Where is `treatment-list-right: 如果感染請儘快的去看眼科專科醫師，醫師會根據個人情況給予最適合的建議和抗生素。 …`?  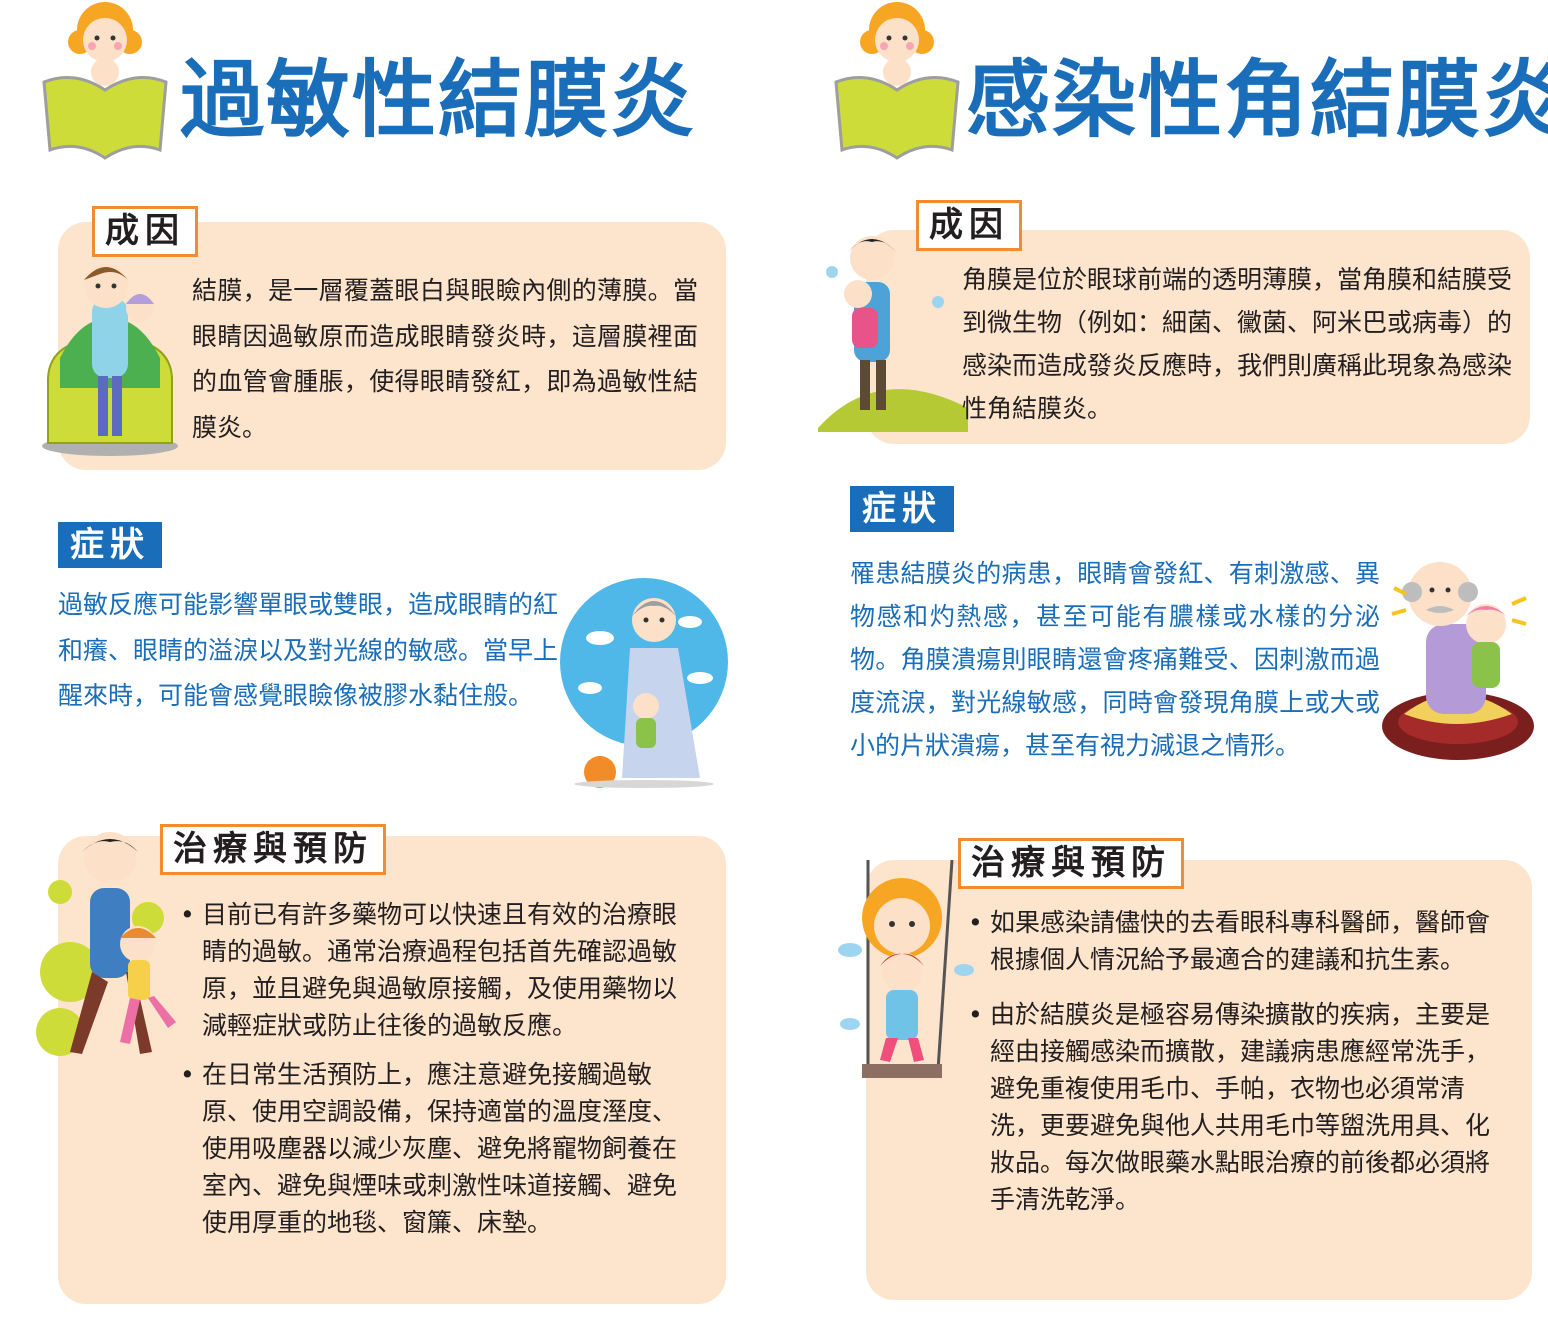 treatment-list-right: 如果感染請儘快的去看眼科專科醫師，醫師會根據個人情況給予最適合的建議和抗生素。 … is located at coordinates (1233, 1067).